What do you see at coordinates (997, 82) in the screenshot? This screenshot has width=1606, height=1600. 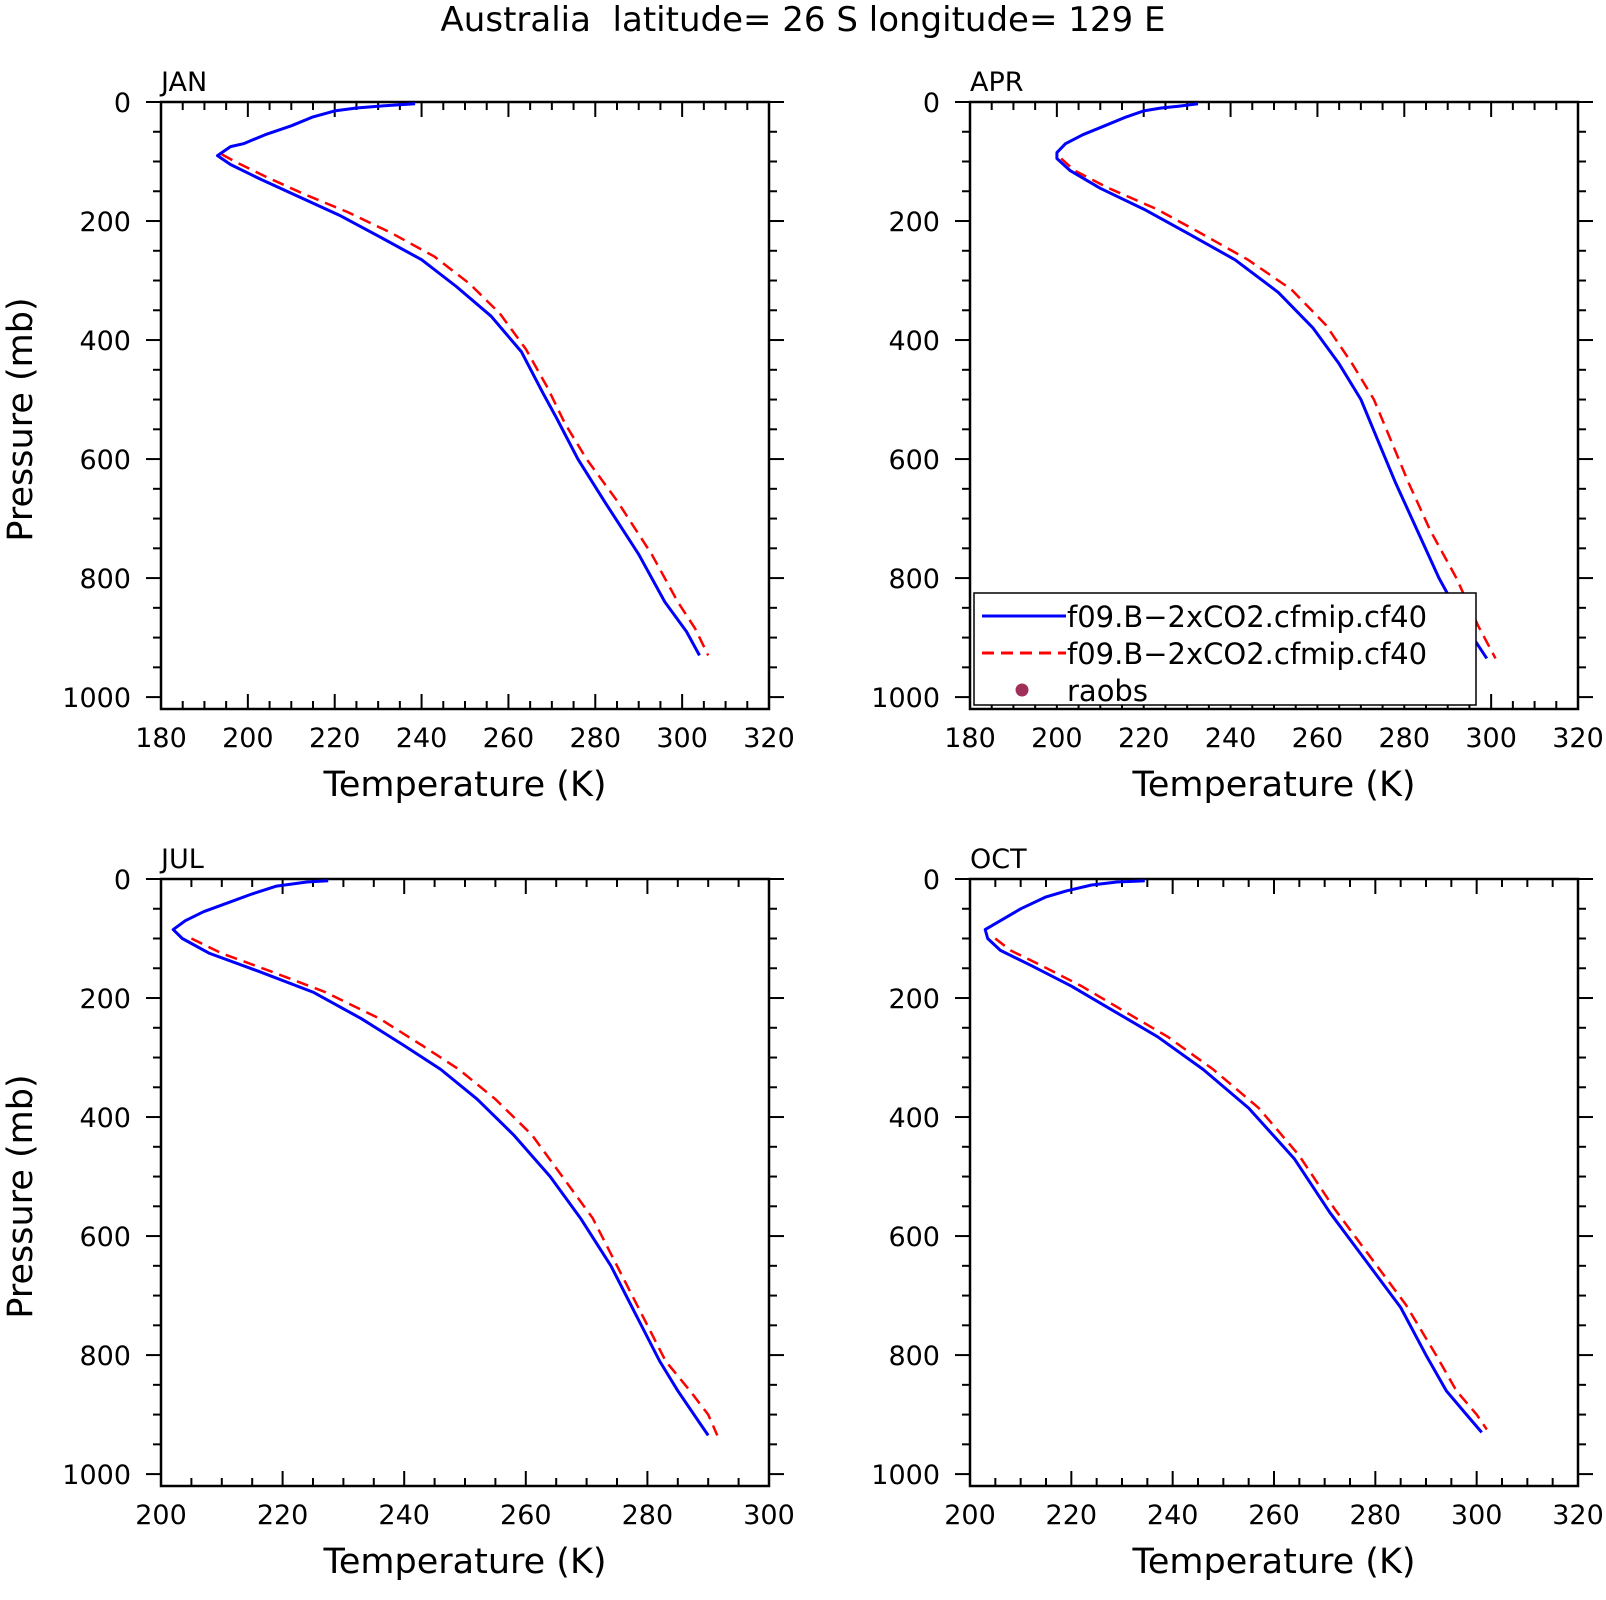 I see `panel-title: APR` at bounding box center [997, 82].